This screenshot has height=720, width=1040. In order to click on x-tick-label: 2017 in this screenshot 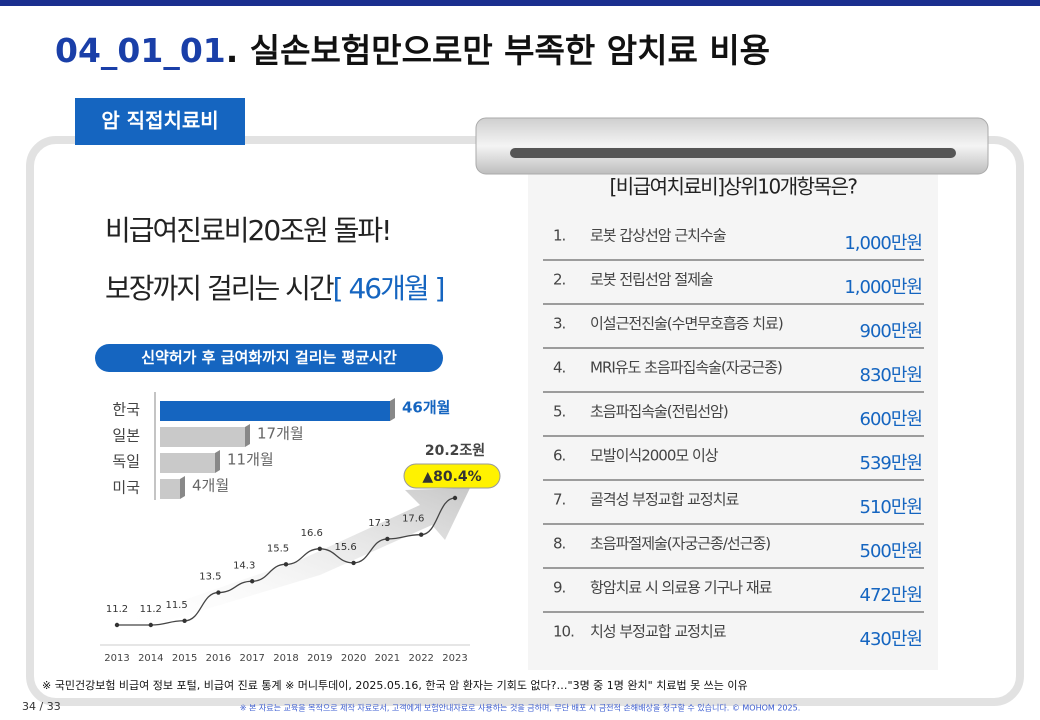, I will do `click(251, 658)`.